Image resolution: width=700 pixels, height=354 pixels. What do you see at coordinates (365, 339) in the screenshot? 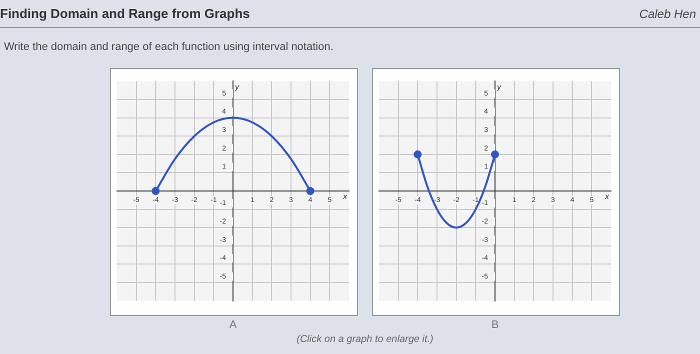
I see `text: (Click on a graph to enlarge it.)` at bounding box center [365, 339].